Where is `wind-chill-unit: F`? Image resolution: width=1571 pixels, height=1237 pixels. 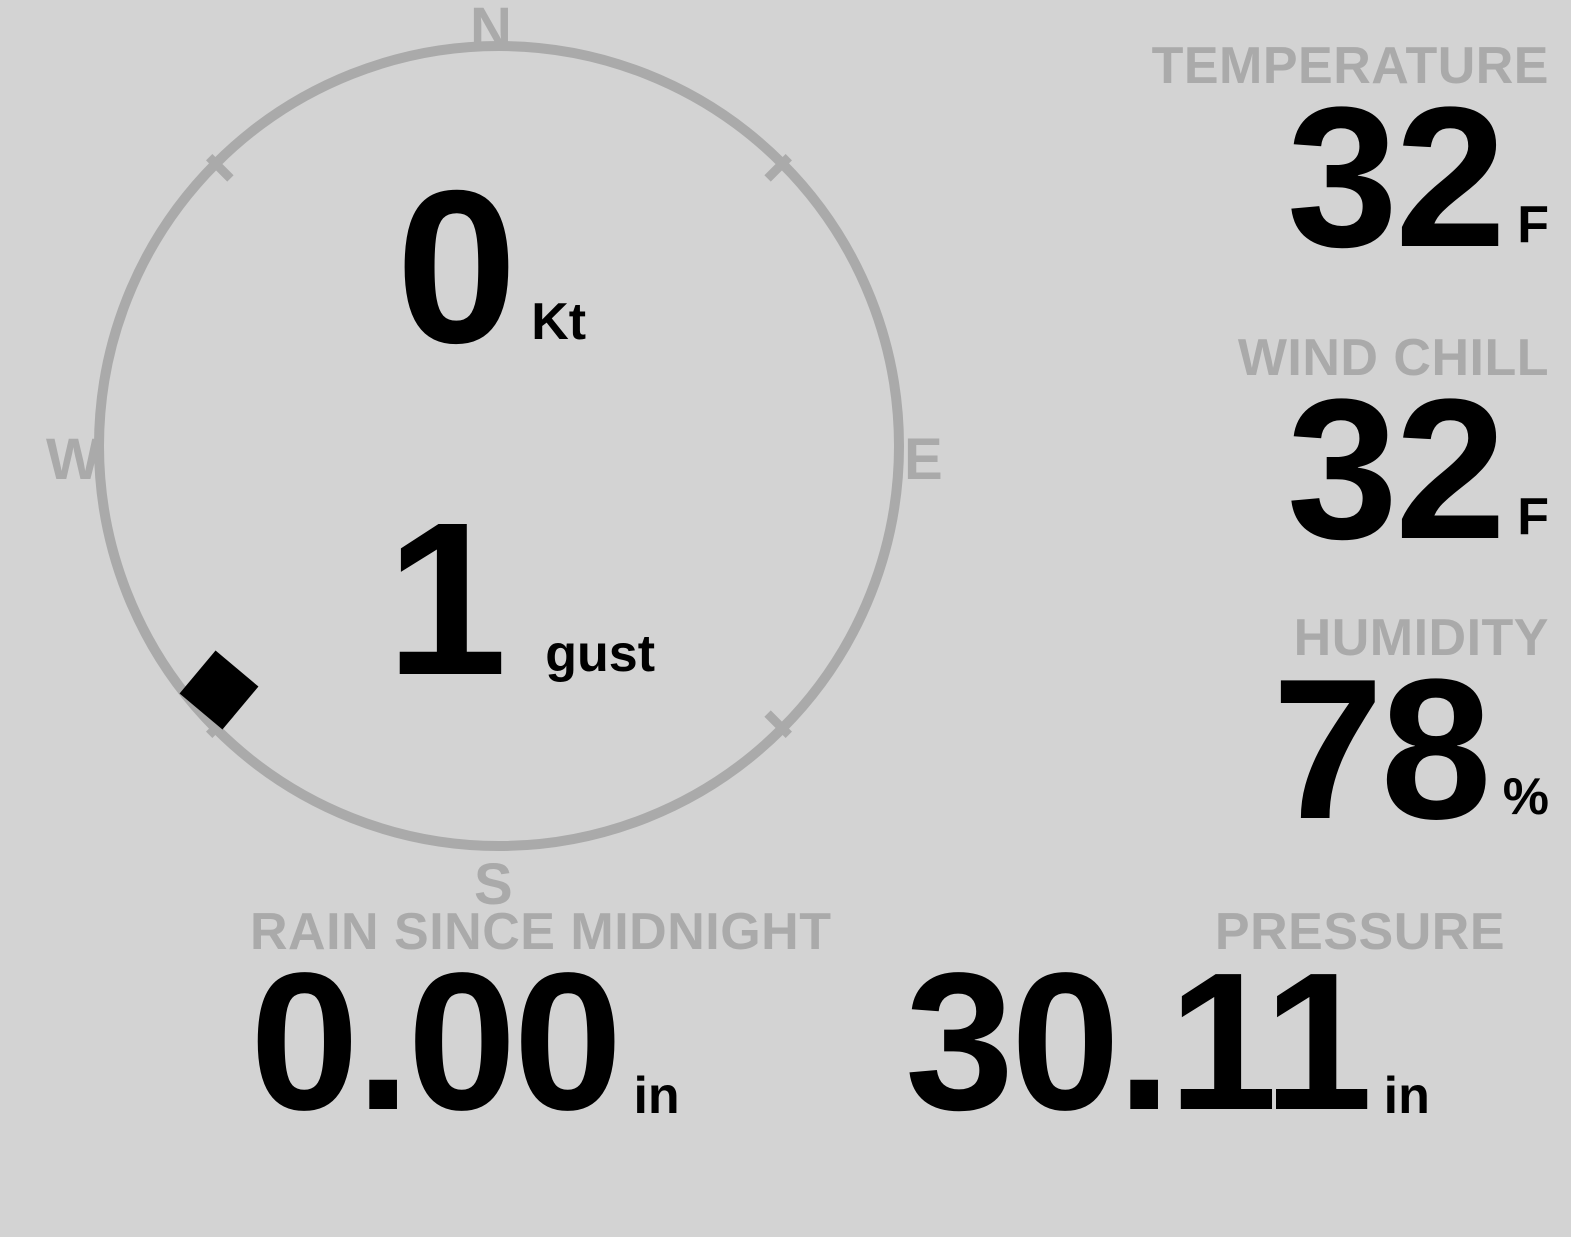
wind-chill-unit: F is located at coordinates (1533, 517).